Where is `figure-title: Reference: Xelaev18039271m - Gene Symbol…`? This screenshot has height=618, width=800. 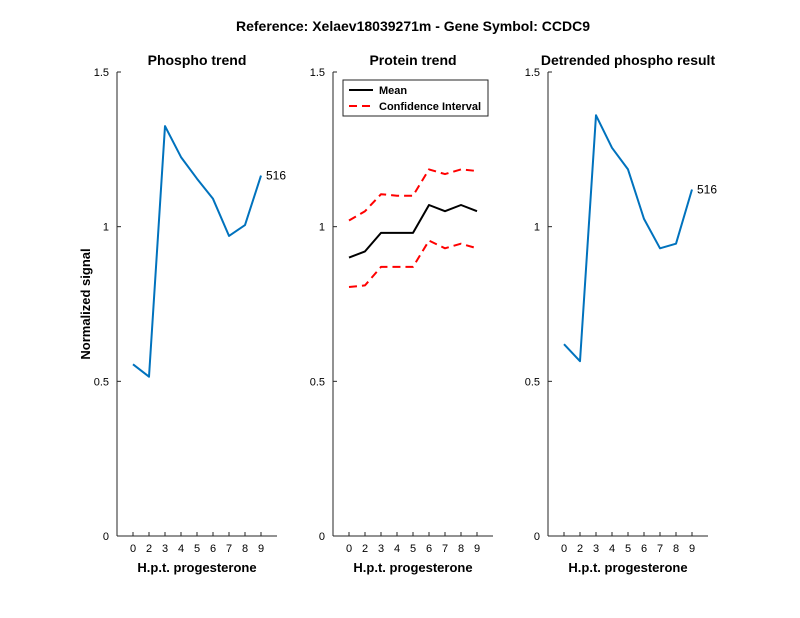 figure-title: Reference: Xelaev18039271m - Gene Symbol… is located at coordinates (413, 26).